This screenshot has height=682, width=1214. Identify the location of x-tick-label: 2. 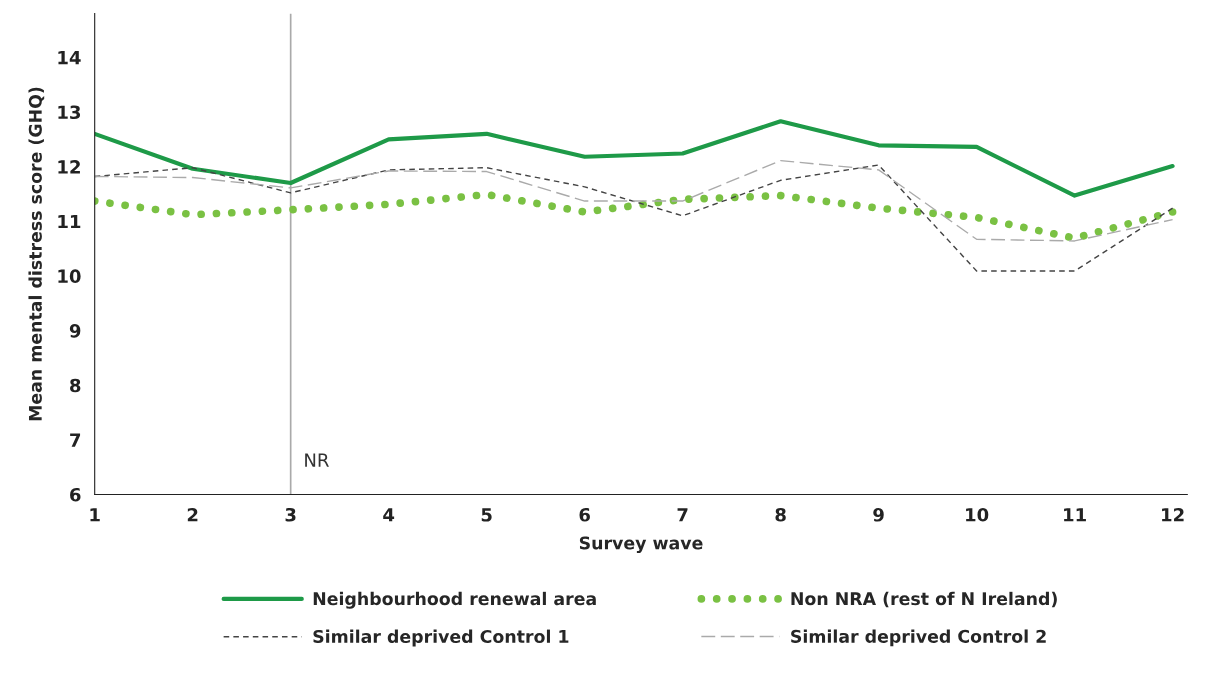
(192, 514).